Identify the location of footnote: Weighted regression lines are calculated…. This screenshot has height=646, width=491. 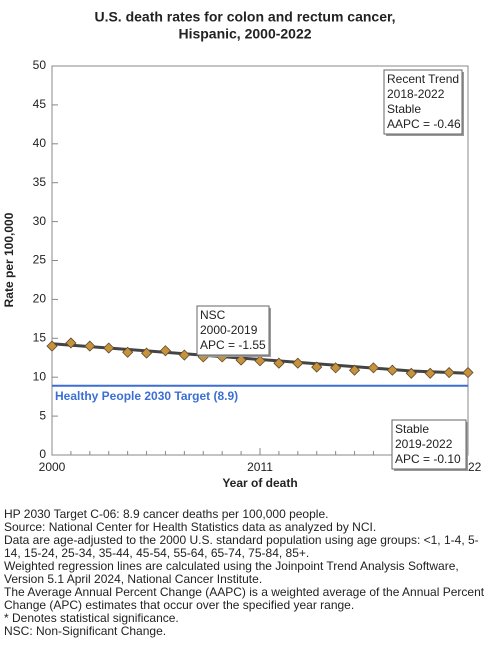
(231, 566).